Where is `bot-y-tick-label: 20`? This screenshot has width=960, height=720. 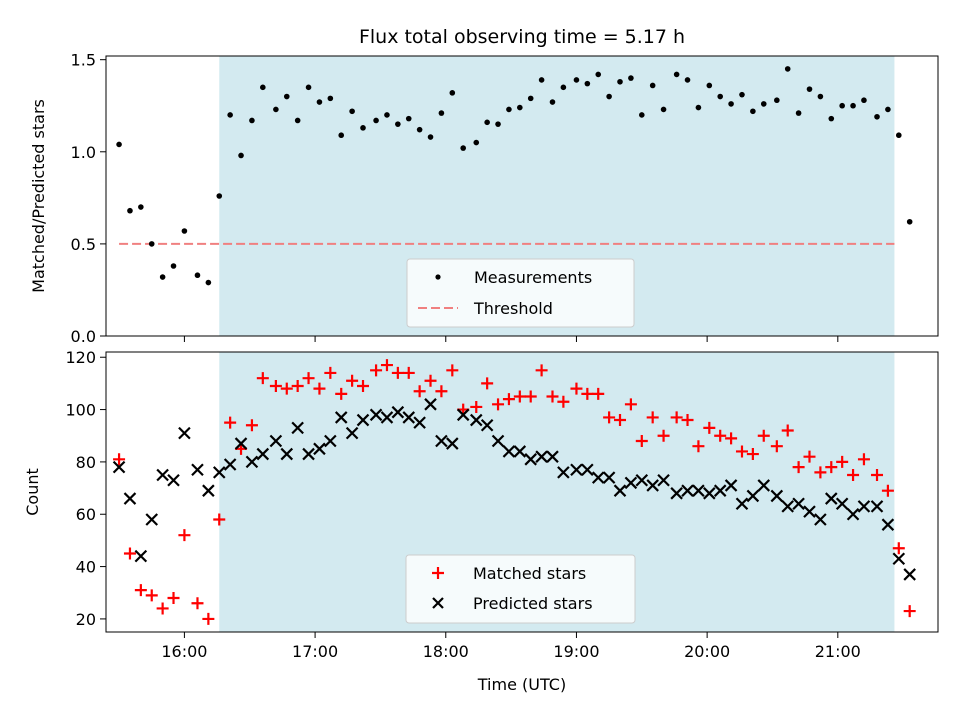 bot-y-tick-label: 20 is located at coordinates (86, 619).